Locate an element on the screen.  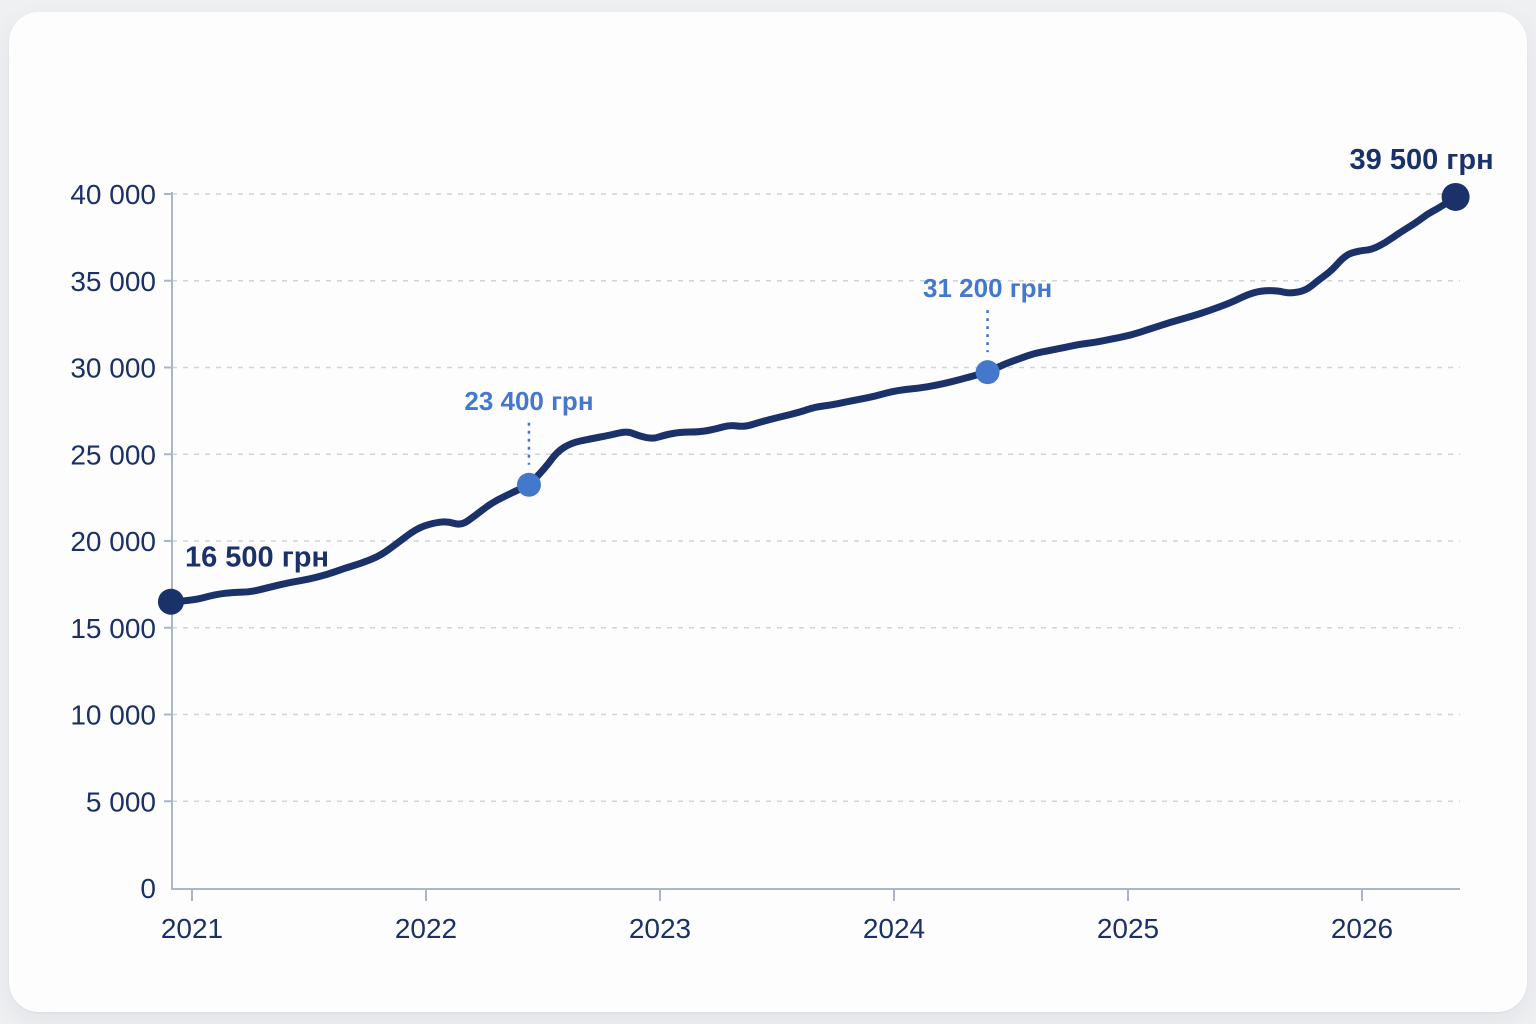
y-axis-label: 0 is located at coordinates (148, 888).